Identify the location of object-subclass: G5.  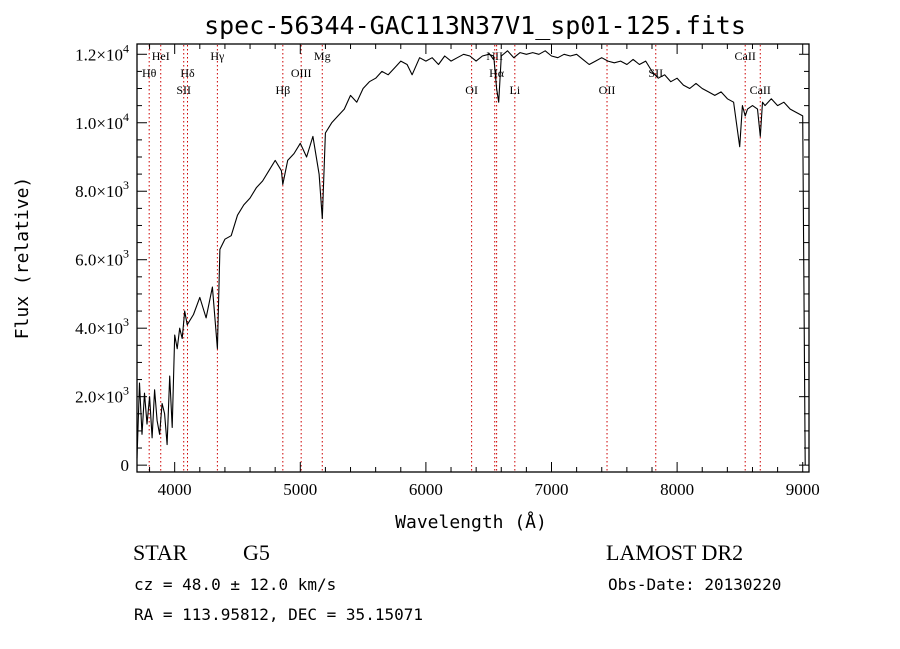
(256, 552).